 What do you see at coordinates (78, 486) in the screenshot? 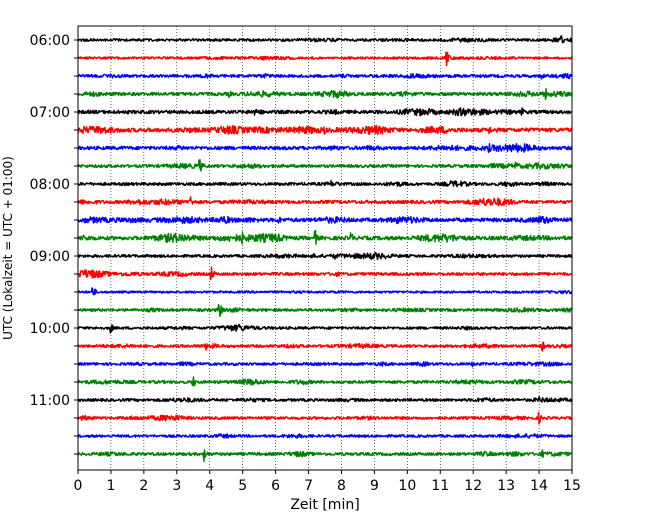
I see `x-tick-label: 0` at bounding box center [78, 486].